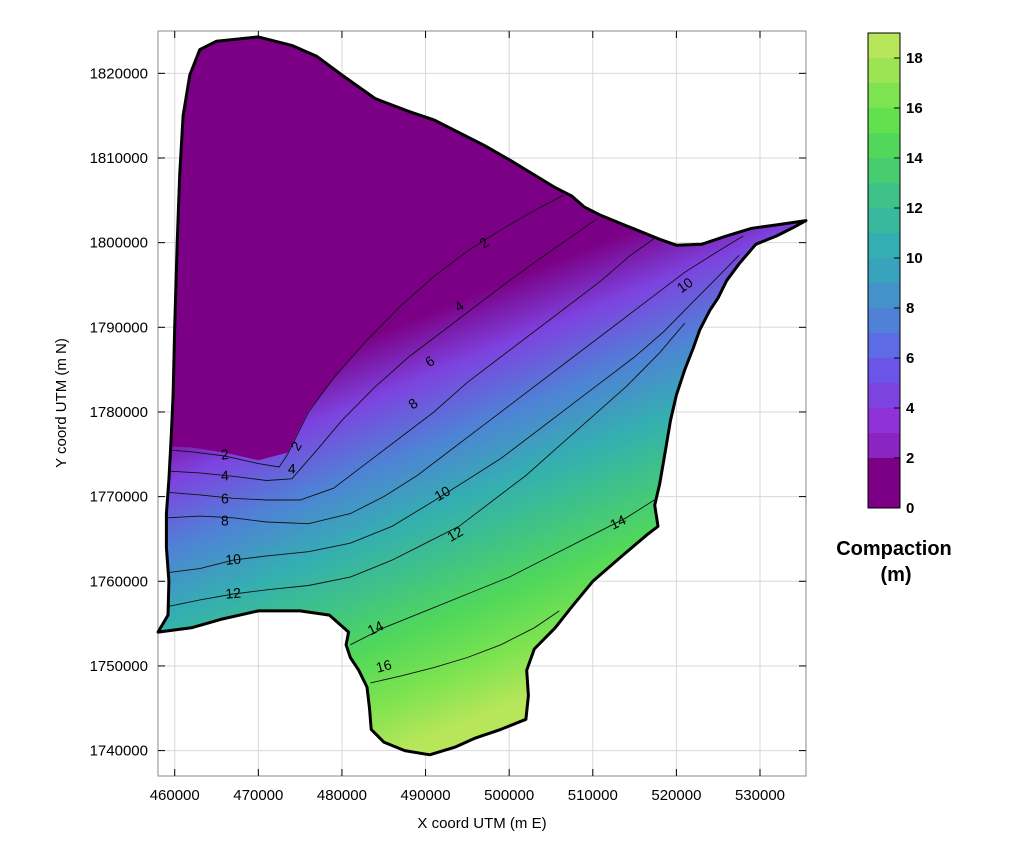 Image resolution: width=1015 pixels, height=847 pixels. Describe the element at coordinates (119, 73) in the screenshot. I see `y-tick-label: 1820000` at that location.